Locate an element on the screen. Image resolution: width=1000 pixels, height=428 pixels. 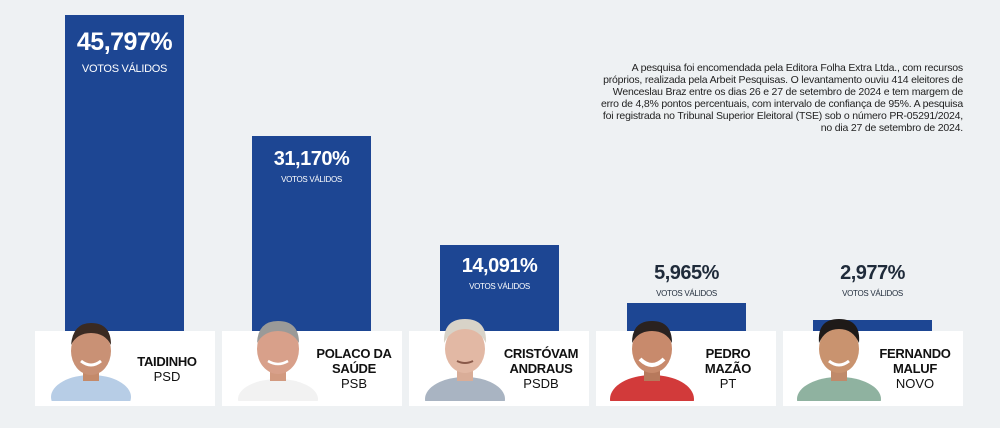
candidate-name: CRISTÓVAM is located at coordinates (541, 353).